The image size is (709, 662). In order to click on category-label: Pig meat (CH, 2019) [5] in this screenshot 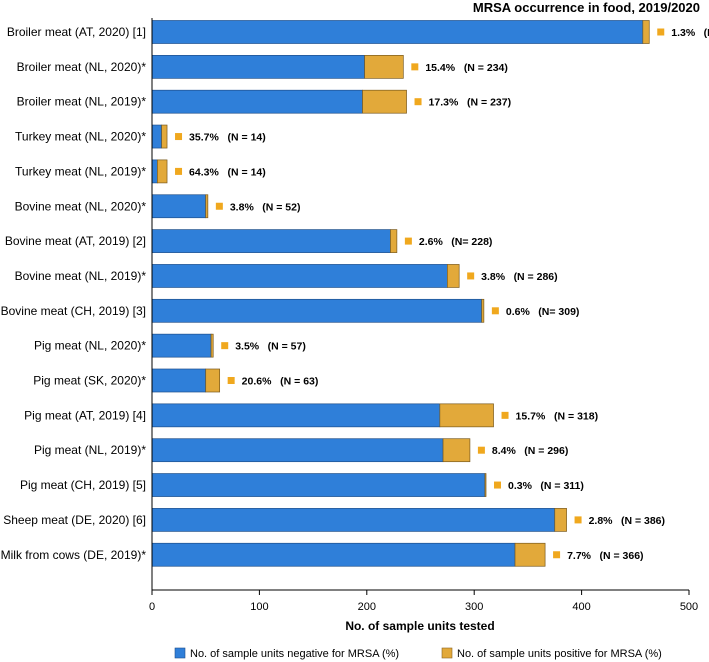, I will do `click(83, 485)`.